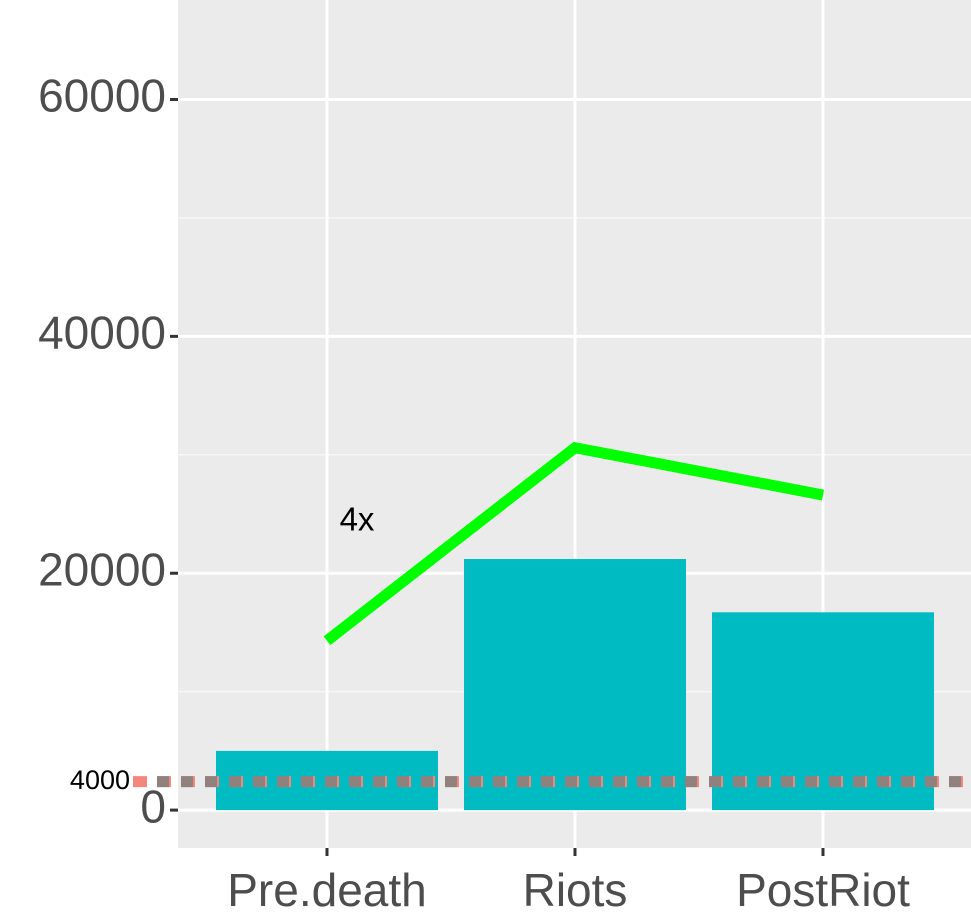  I want to click on x-tick-label: Riots, so click(575, 890).